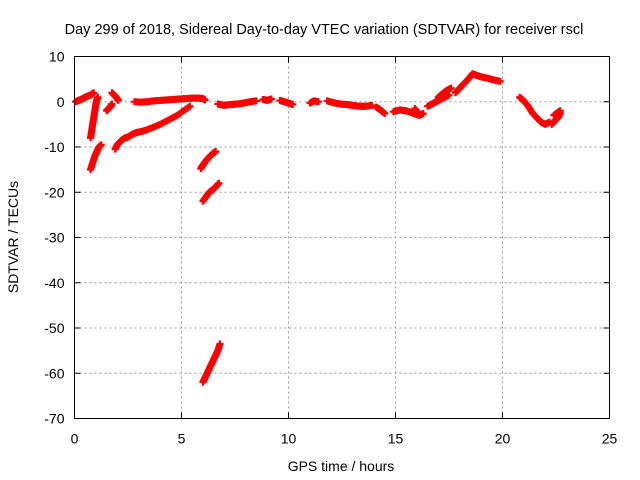 This screenshot has width=640, height=480. I want to click on x-tick-label: 5, so click(182, 439).